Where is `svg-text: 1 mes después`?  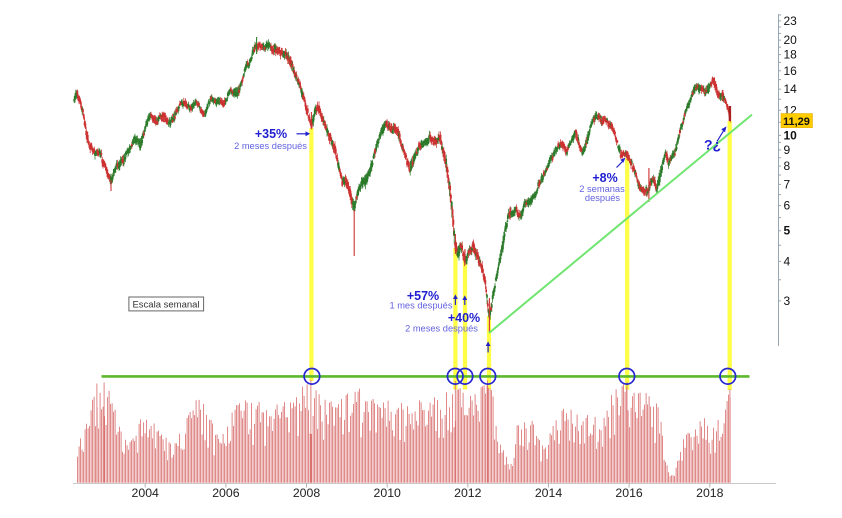
svg-text: 1 mes después is located at coordinates (420, 306).